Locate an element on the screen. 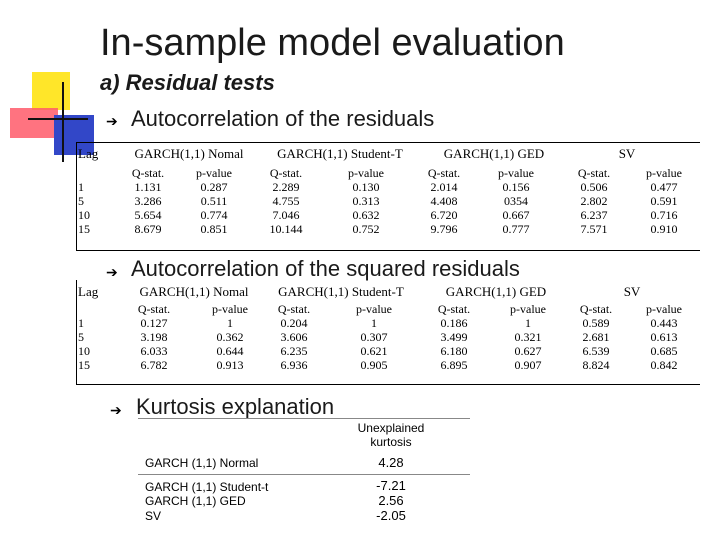 Image resolution: width=720 pixels, height=540 pixels. kurtosis-value: -7.21 is located at coordinates (391, 485).